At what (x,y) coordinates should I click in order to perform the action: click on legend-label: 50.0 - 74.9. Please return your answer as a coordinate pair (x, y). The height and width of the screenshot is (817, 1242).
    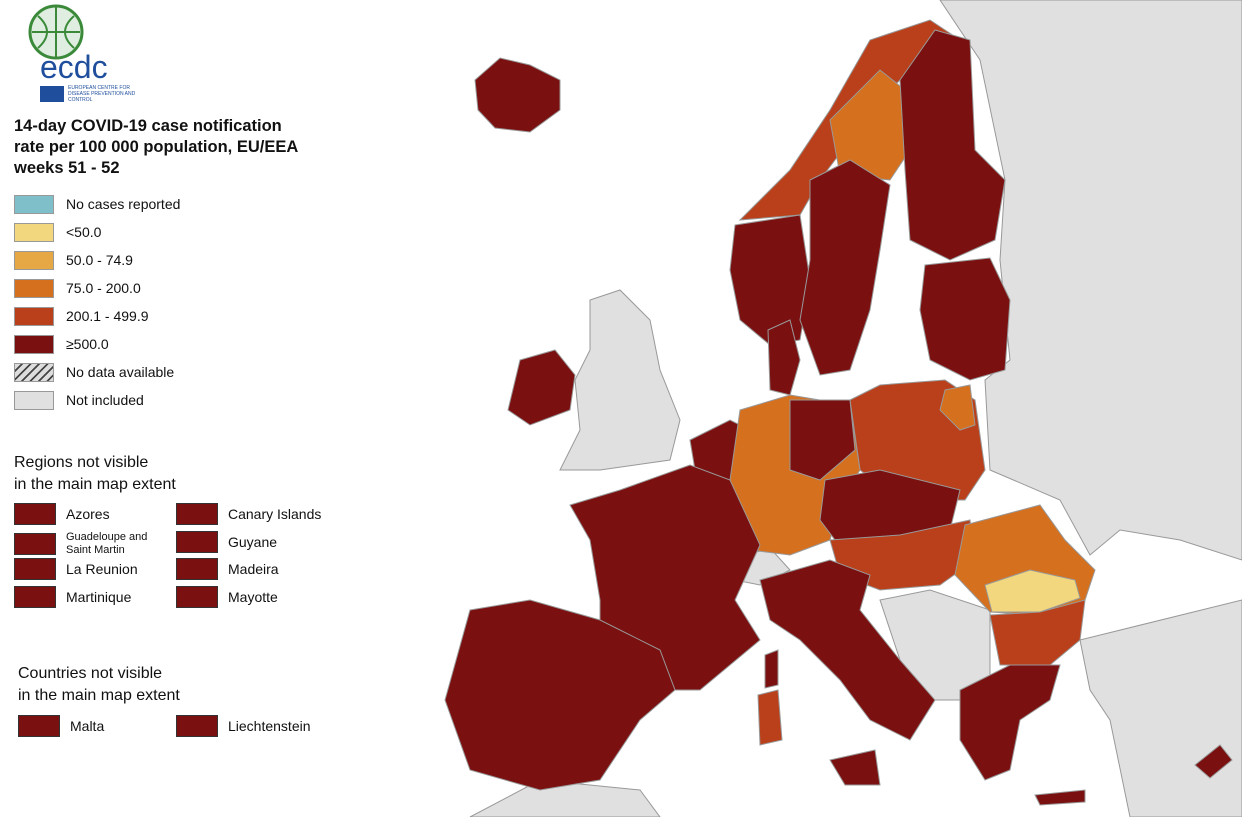
    Looking at the image, I should click on (99, 260).